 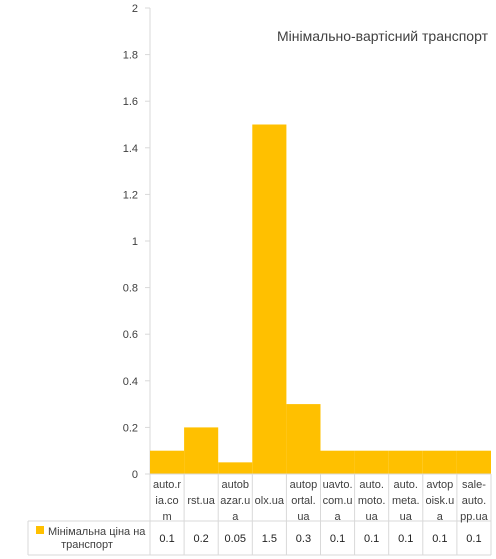 I want to click on x-tick-label: sale-, so click(x=474, y=485).